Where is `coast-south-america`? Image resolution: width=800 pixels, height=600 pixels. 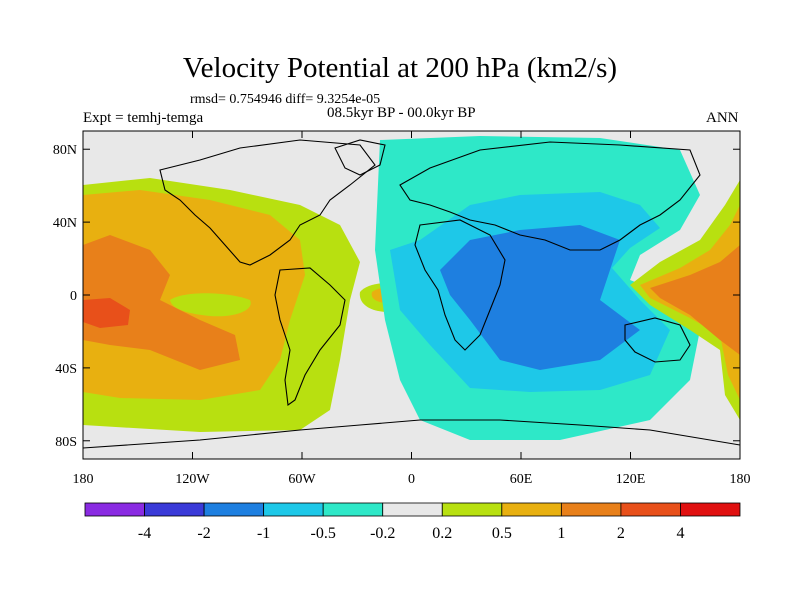 coast-south-america is located at coordinates (310, 336).